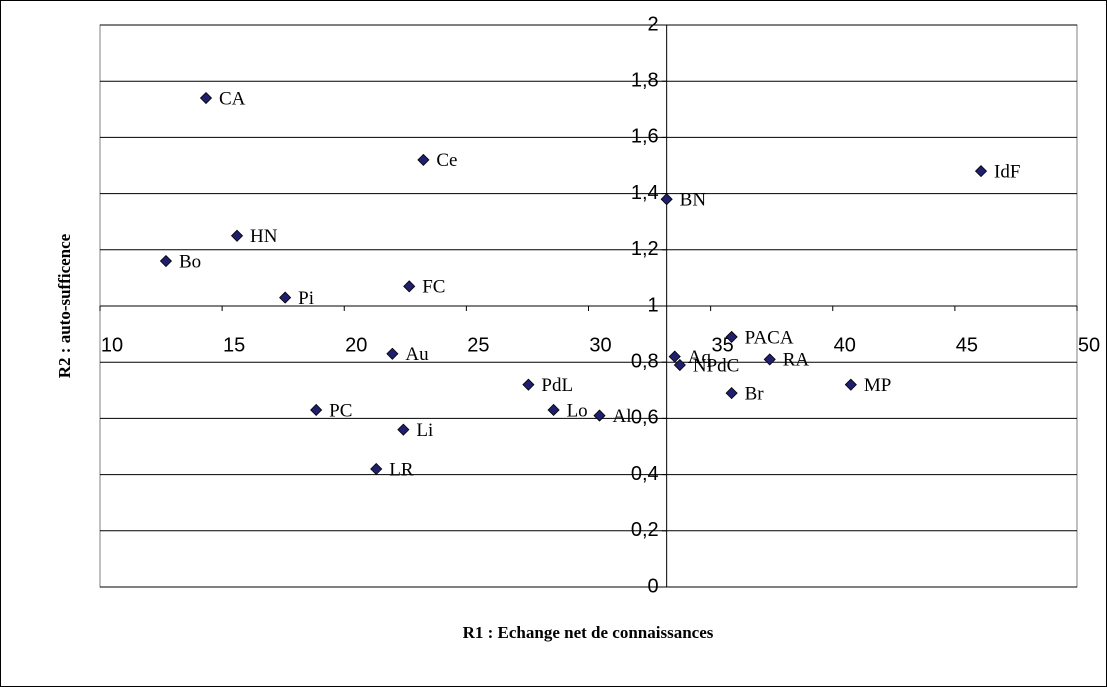  Describe the element at coordinates (645, 193) in the screenshot. I see `y-tick-label: 1,4` at that location.